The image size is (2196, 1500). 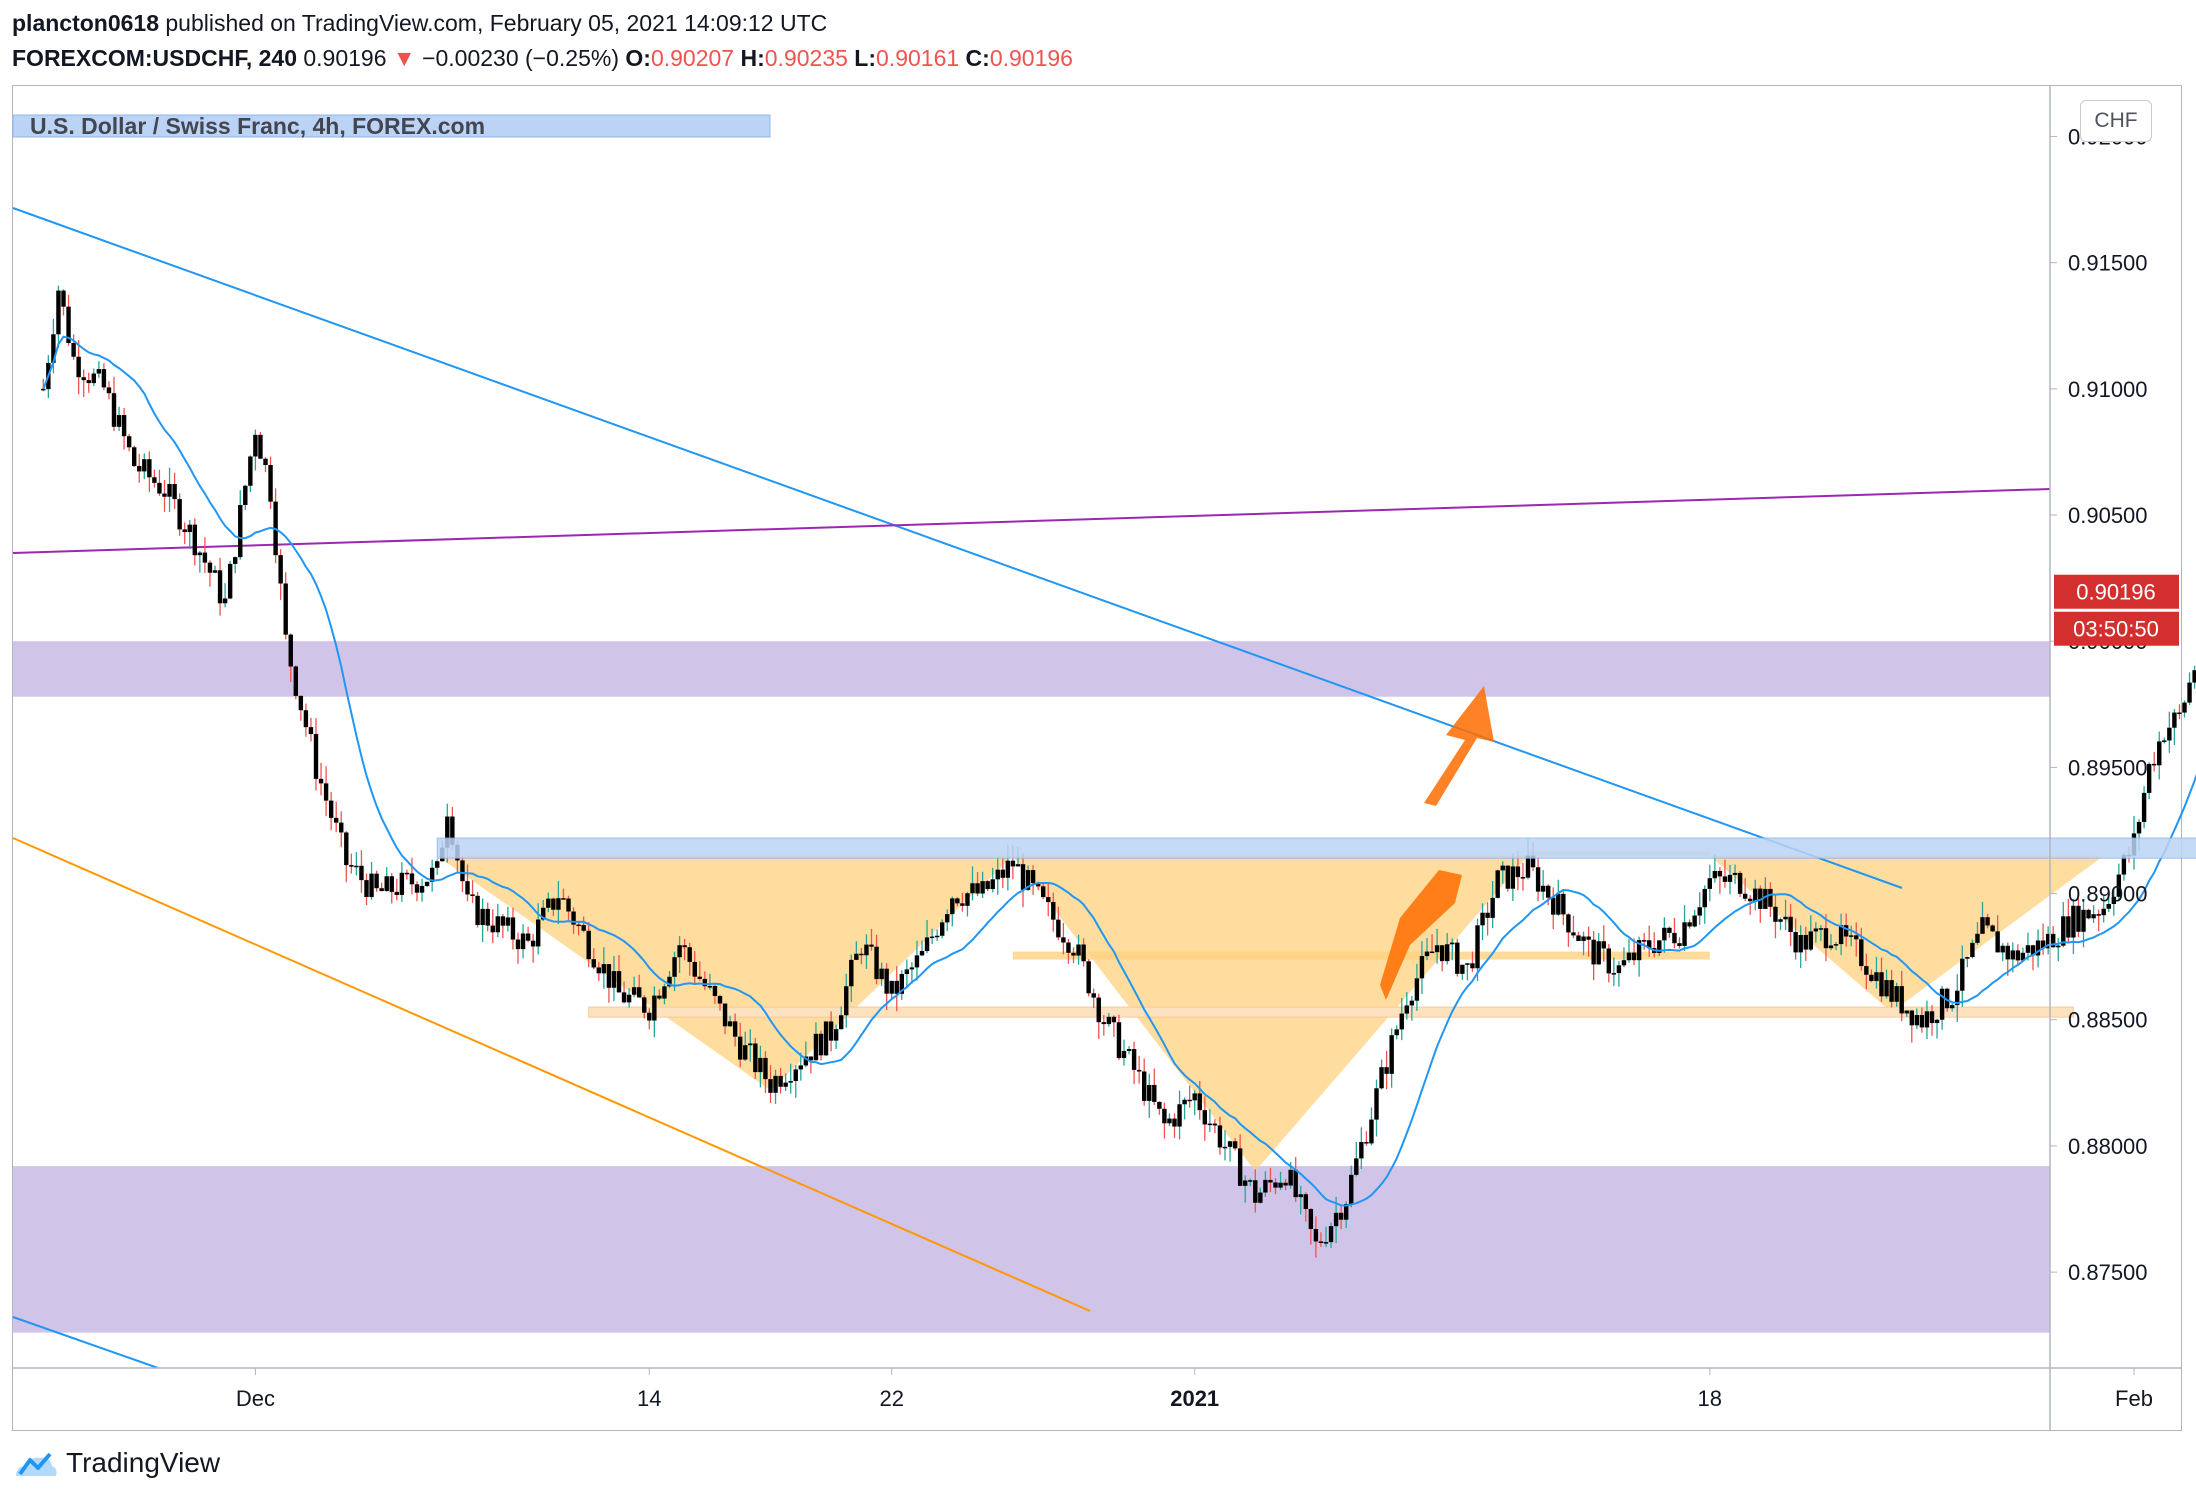 I want to click on time-tick-label: Feb, so click(x=2134, y=1398).